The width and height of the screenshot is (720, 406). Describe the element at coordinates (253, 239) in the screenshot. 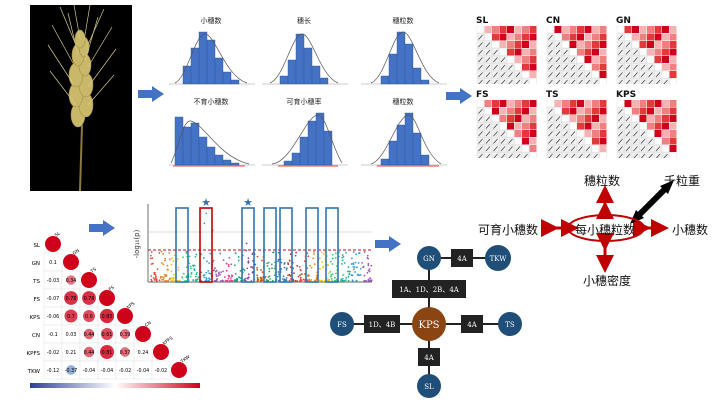

I see `manhattan-plot: -log₁₀(p) ★ ★` at that location.